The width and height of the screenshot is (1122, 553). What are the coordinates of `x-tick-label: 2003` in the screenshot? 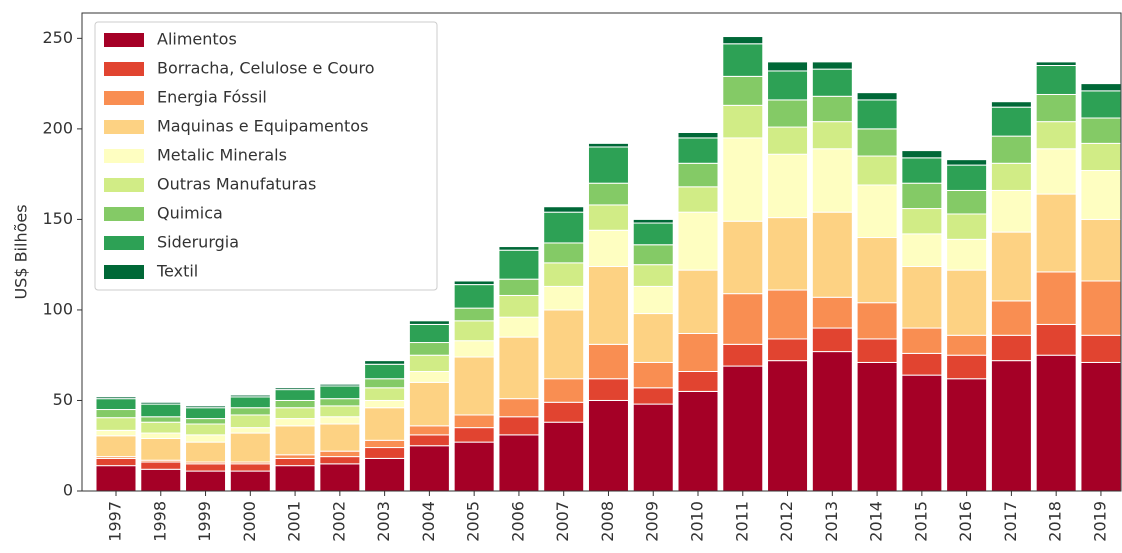 It's located at (383, 521).